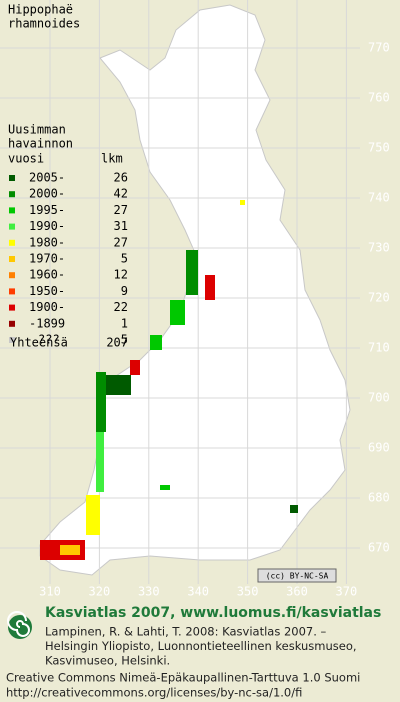  Describe the element at coordinates (379, 448) in the screenshot. I see `y-label: 690` at that location.